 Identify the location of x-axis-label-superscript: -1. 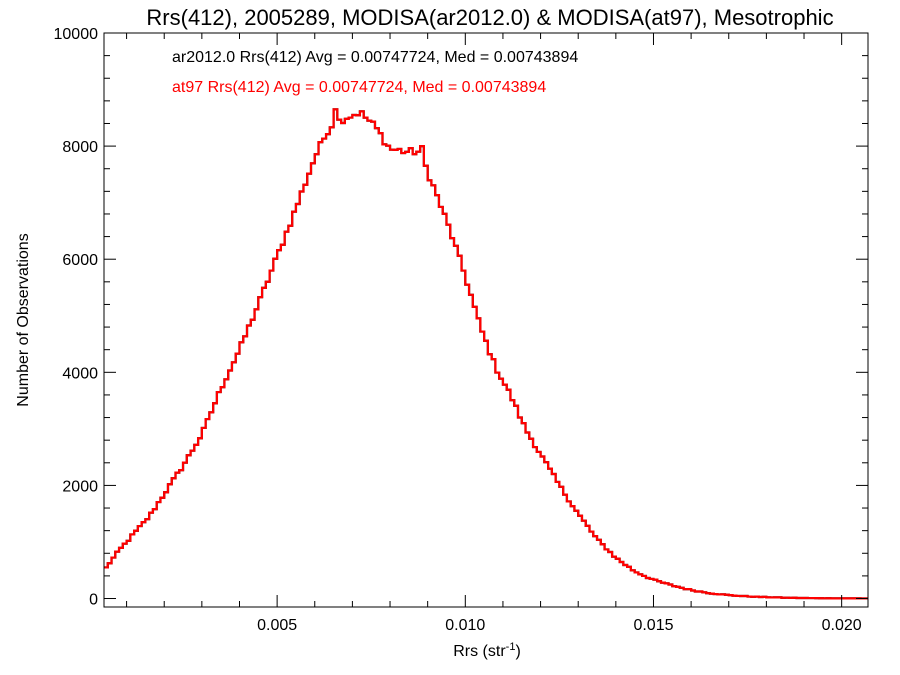
(511, 647).